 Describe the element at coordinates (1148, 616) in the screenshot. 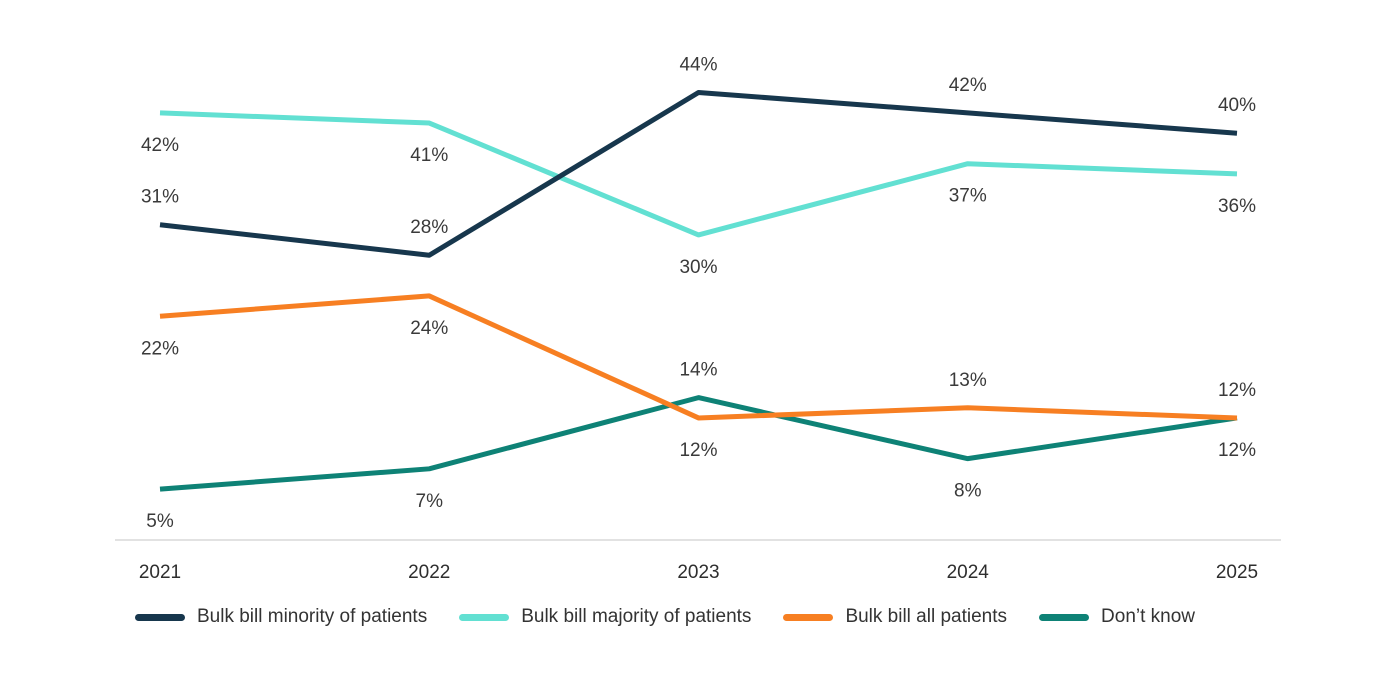

I see `legend-label-dont-know: Don’t know` at that location.